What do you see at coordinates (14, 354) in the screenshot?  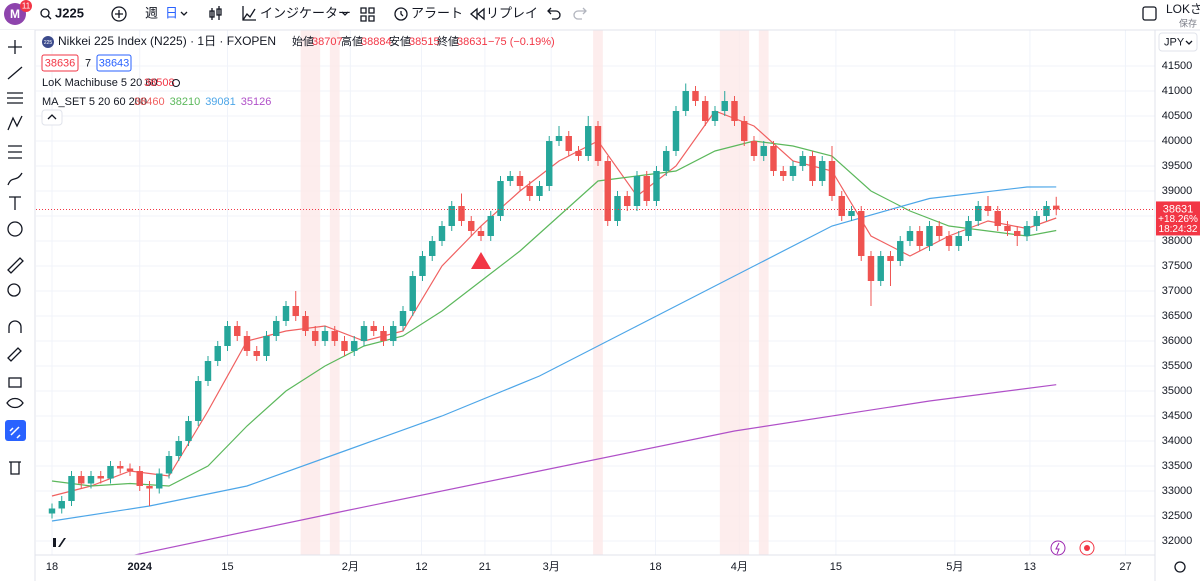 I see `lock-draw-tool` at bounding box center [14, 354].